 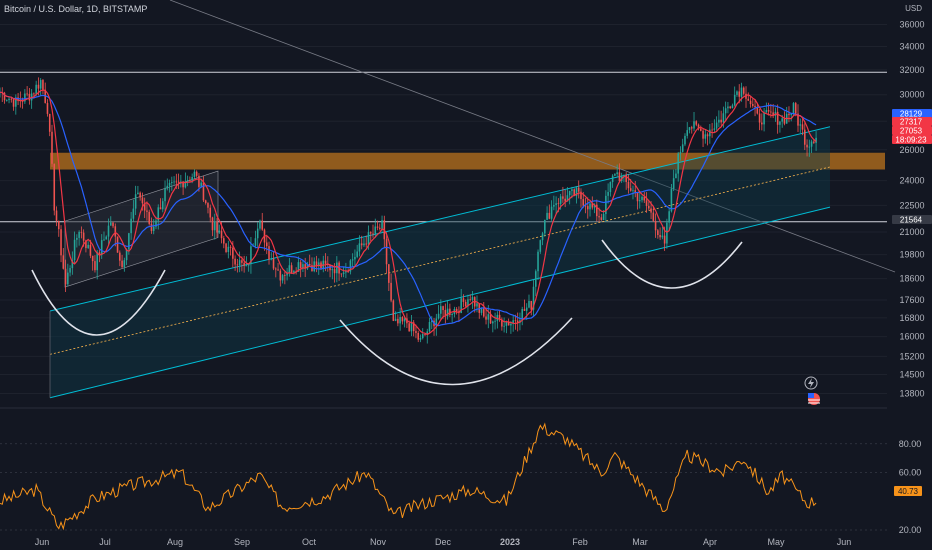 What do you see at coordinates (844, 542) in the screenshot?
I see `time-tick-label: Jun` at bounding box center [844, 542].